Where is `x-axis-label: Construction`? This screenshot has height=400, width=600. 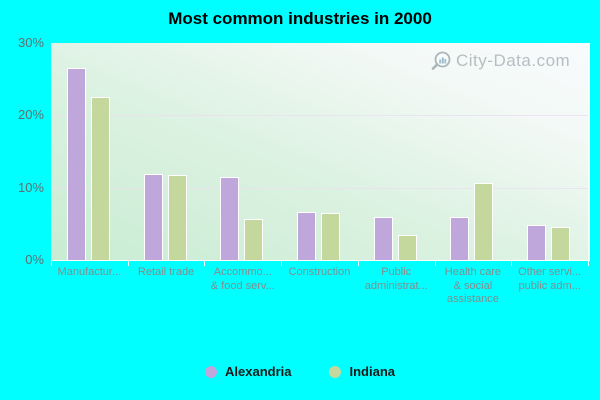 x-axis-label: Construction is located at coordinates (320, 273).